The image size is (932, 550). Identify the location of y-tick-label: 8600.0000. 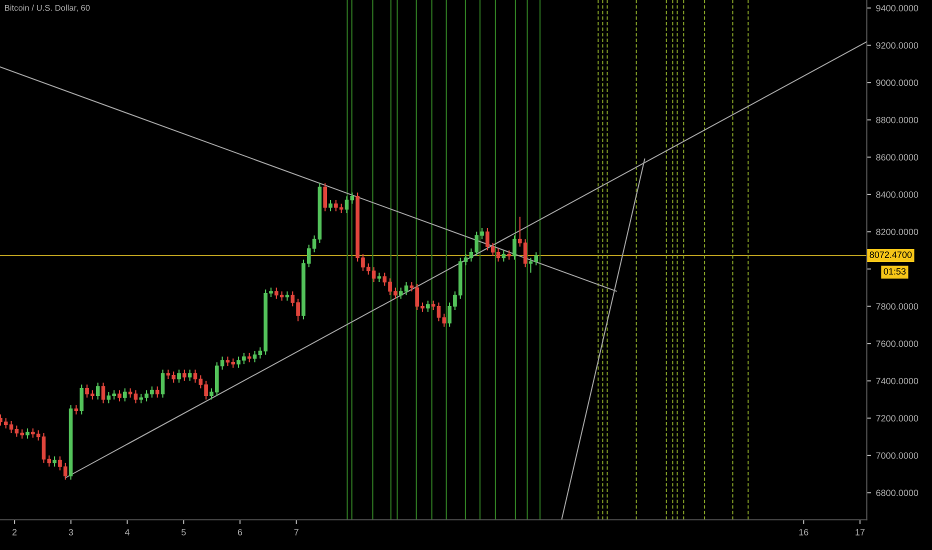
(897, 157).